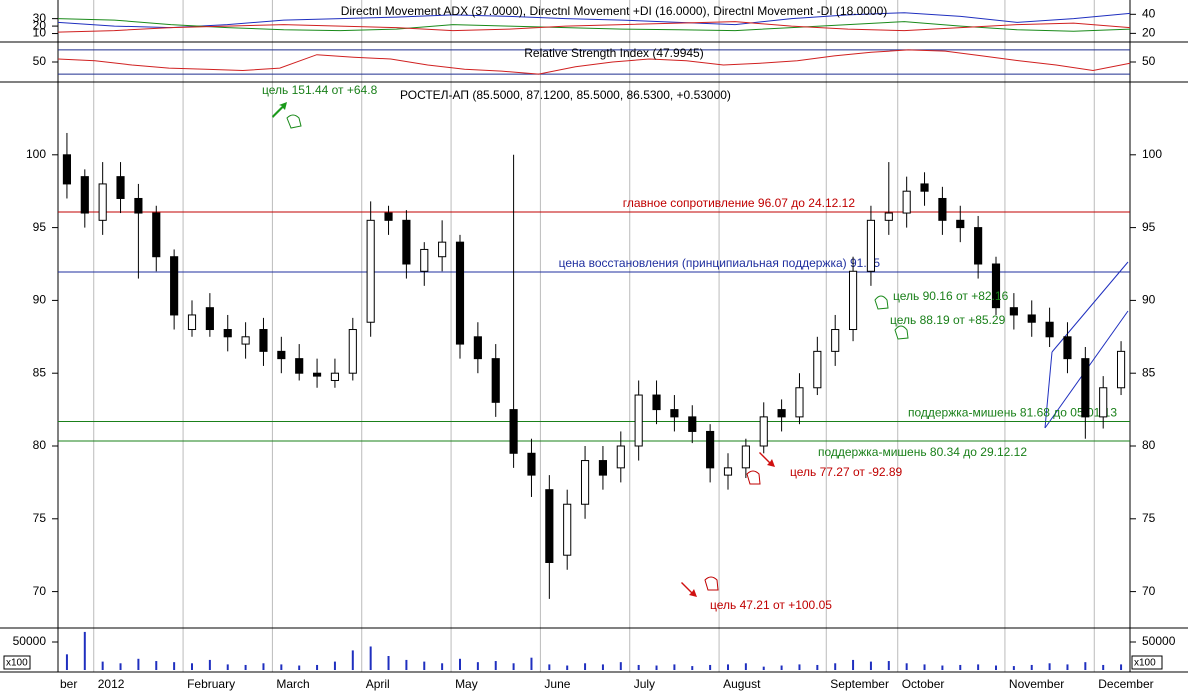 The width and height of the screenshot is (1188, 693). What do you see at coordinates (613, 53) in the screenshot?
I see `panel-title: Relative Strength Index (47.9945)` at bounding box center [613, 53].